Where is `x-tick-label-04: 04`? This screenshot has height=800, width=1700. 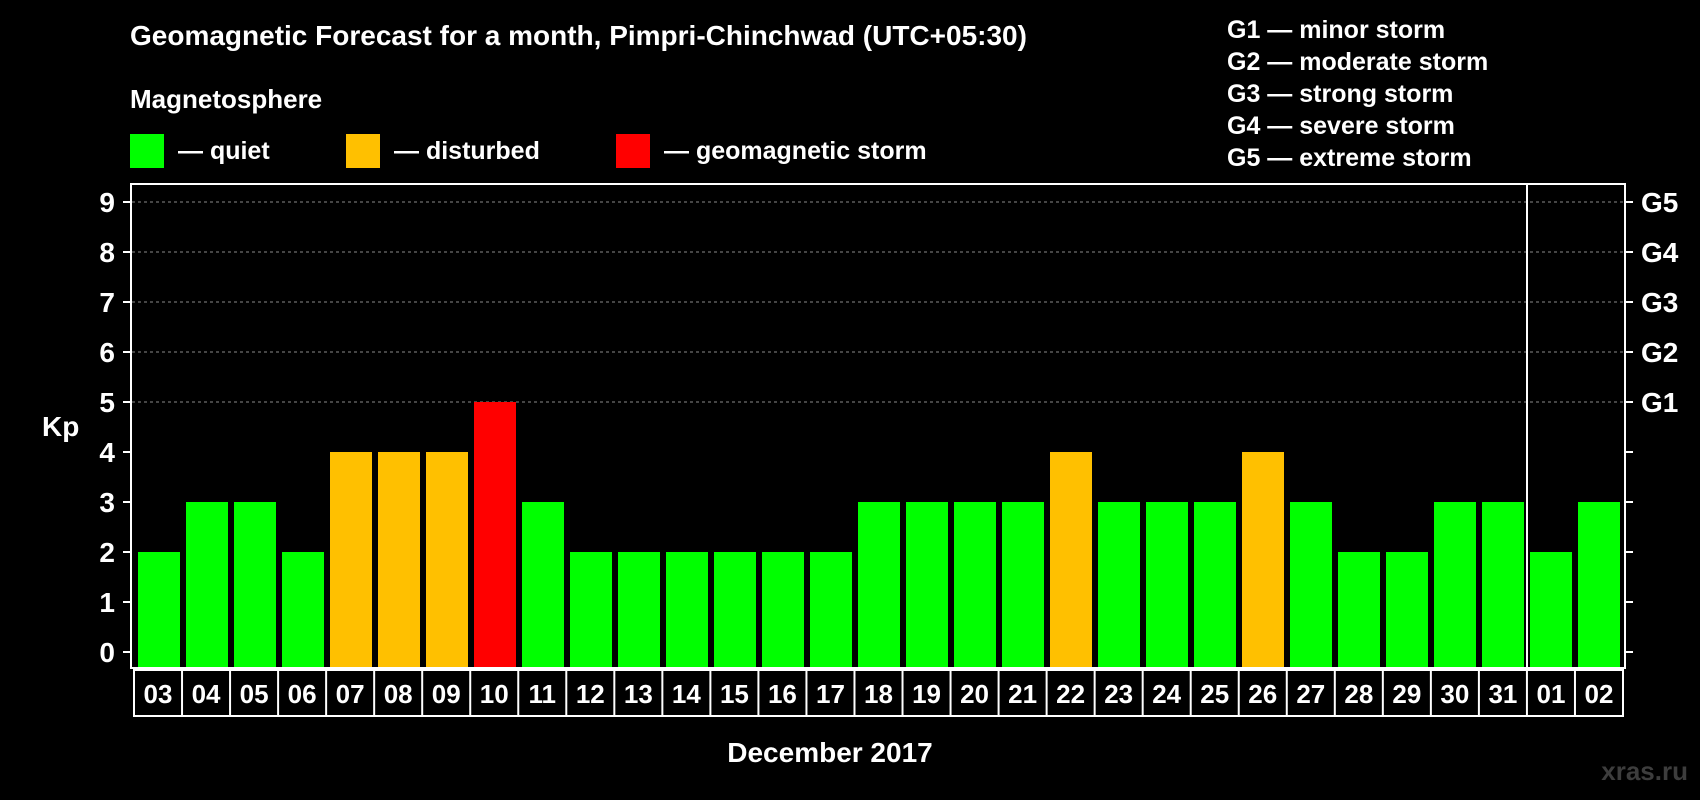 x-tick-label-04: 04 is located at coordinates (206, 694).